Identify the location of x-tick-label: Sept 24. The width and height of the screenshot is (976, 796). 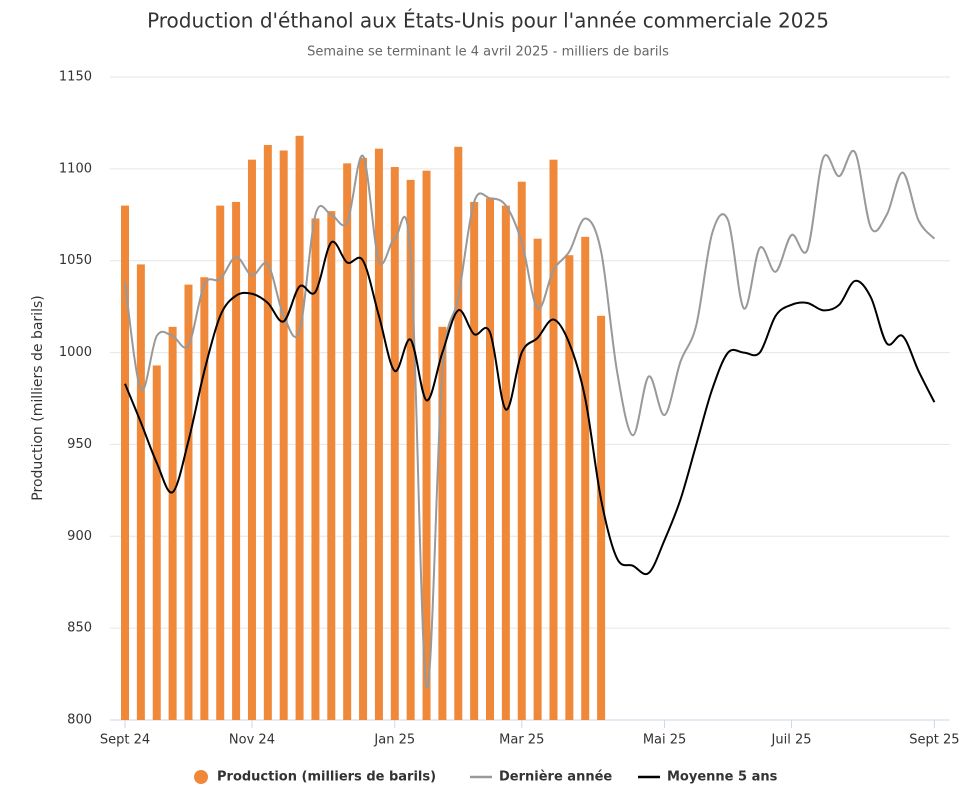
(125, 740).